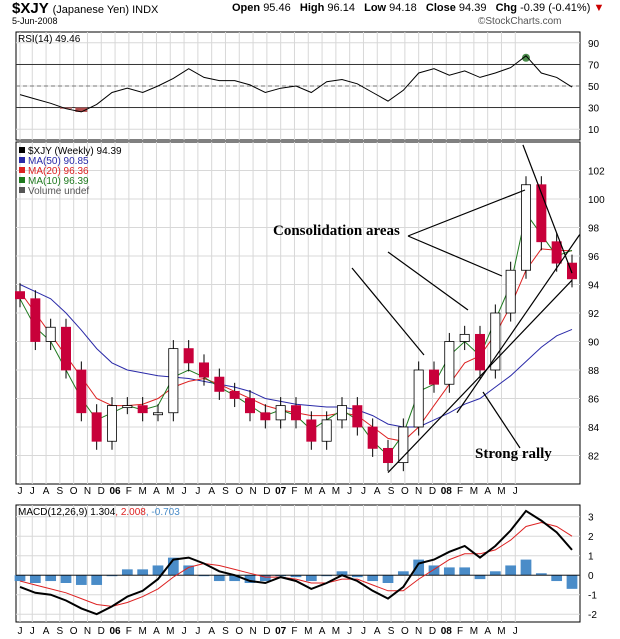  Describe the element at coordinates (142, 491) in the screenshot. I see `x-tick-0-9: M` at that location.